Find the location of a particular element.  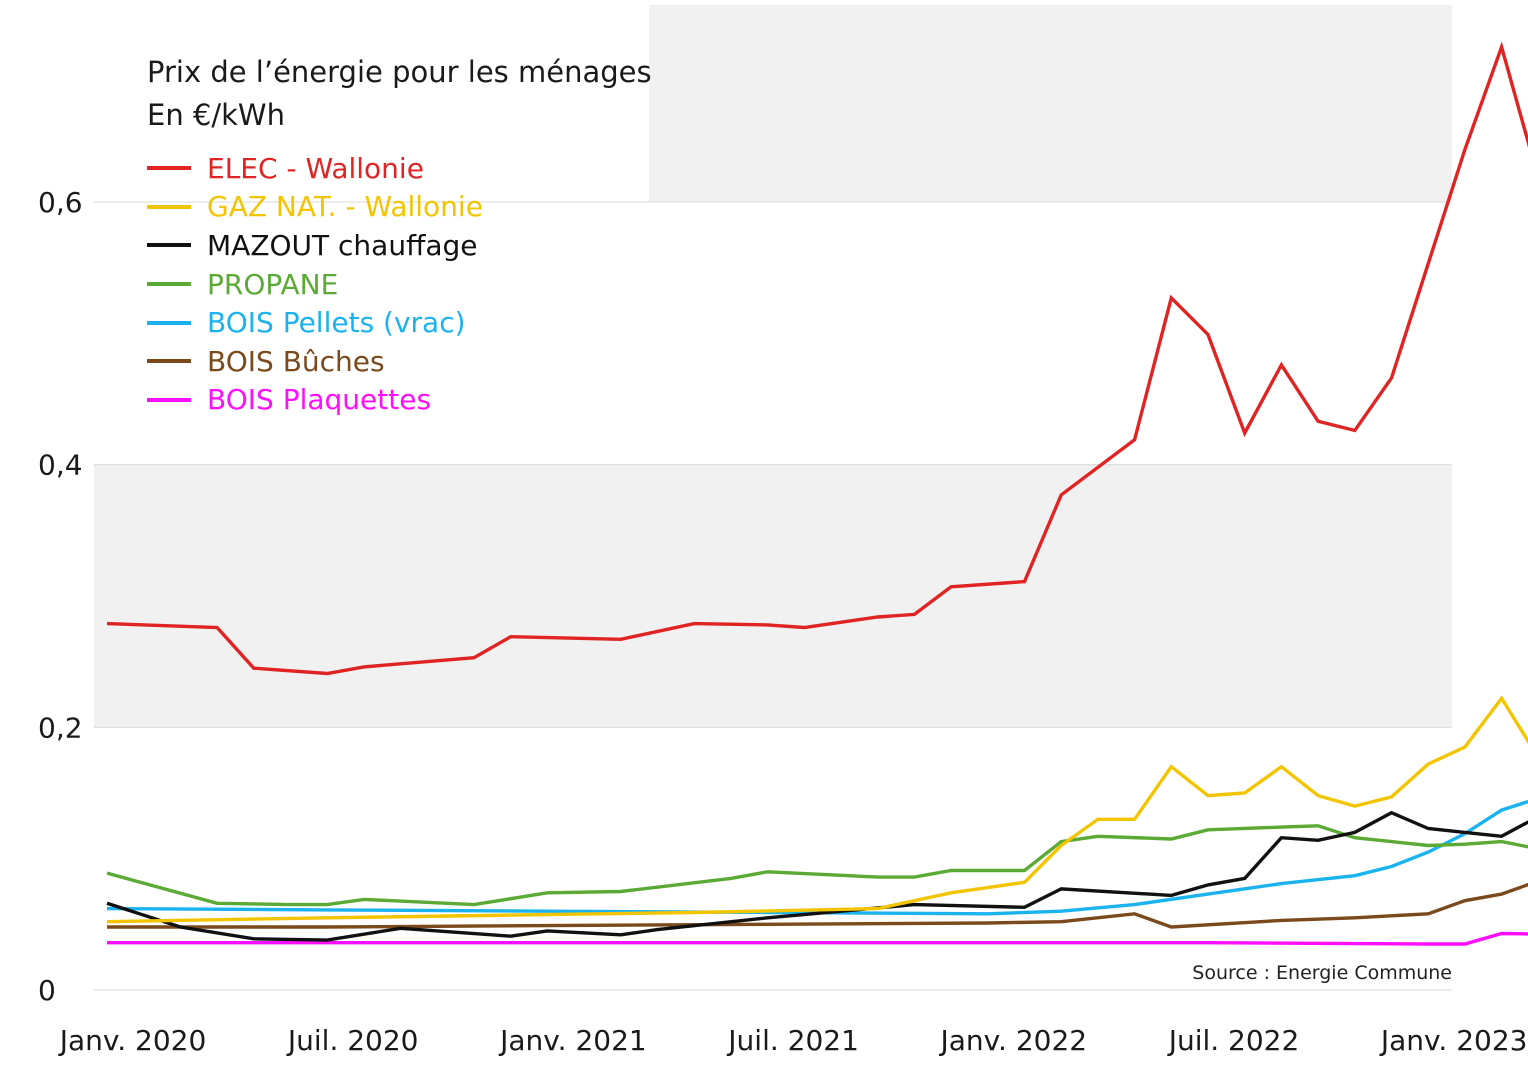

legend-label: GAZ NAT. - Wallonie is located at coordinates (345, 207).